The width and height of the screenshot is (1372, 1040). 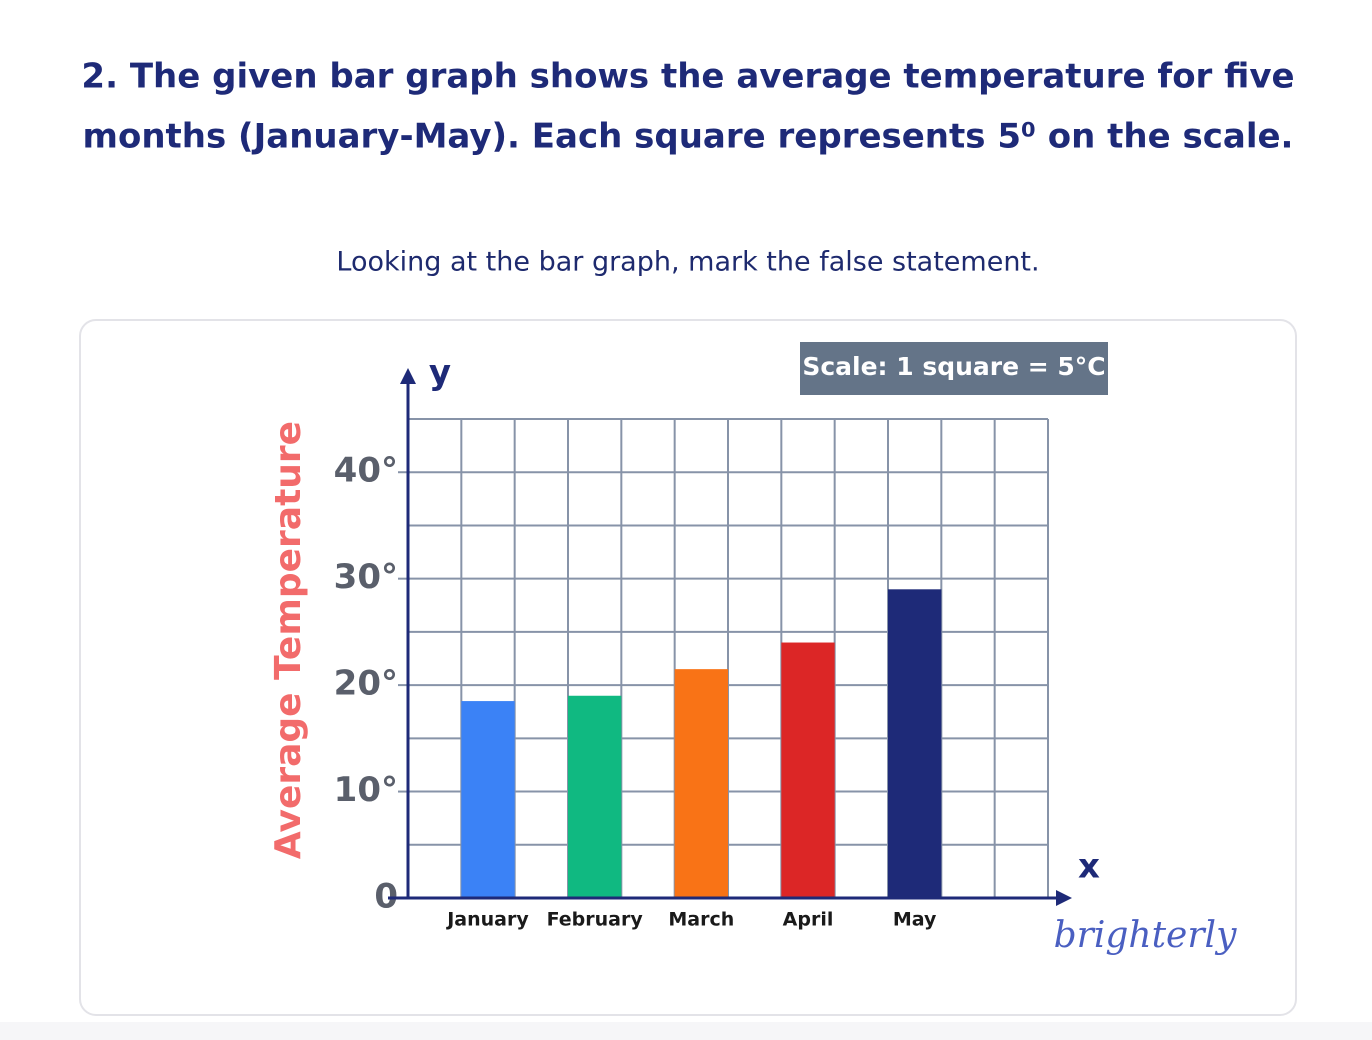 I want to click on y-tick-label: 20°, so click(x=366, y=684).